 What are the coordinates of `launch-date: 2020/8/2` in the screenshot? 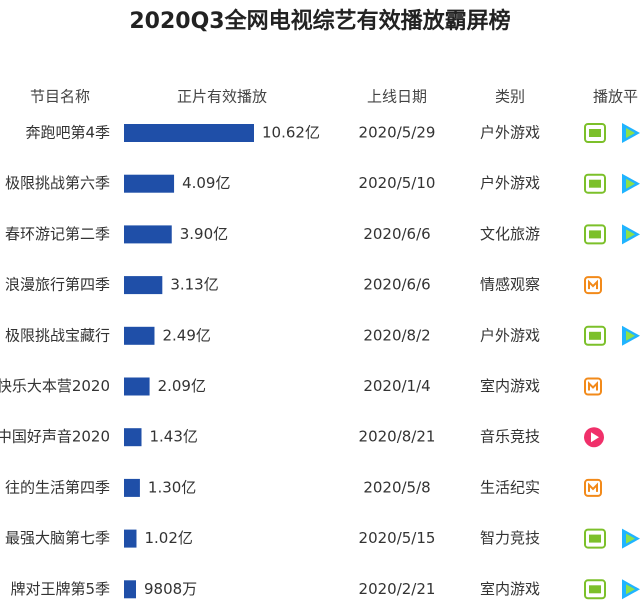 It's located at (396, 335).